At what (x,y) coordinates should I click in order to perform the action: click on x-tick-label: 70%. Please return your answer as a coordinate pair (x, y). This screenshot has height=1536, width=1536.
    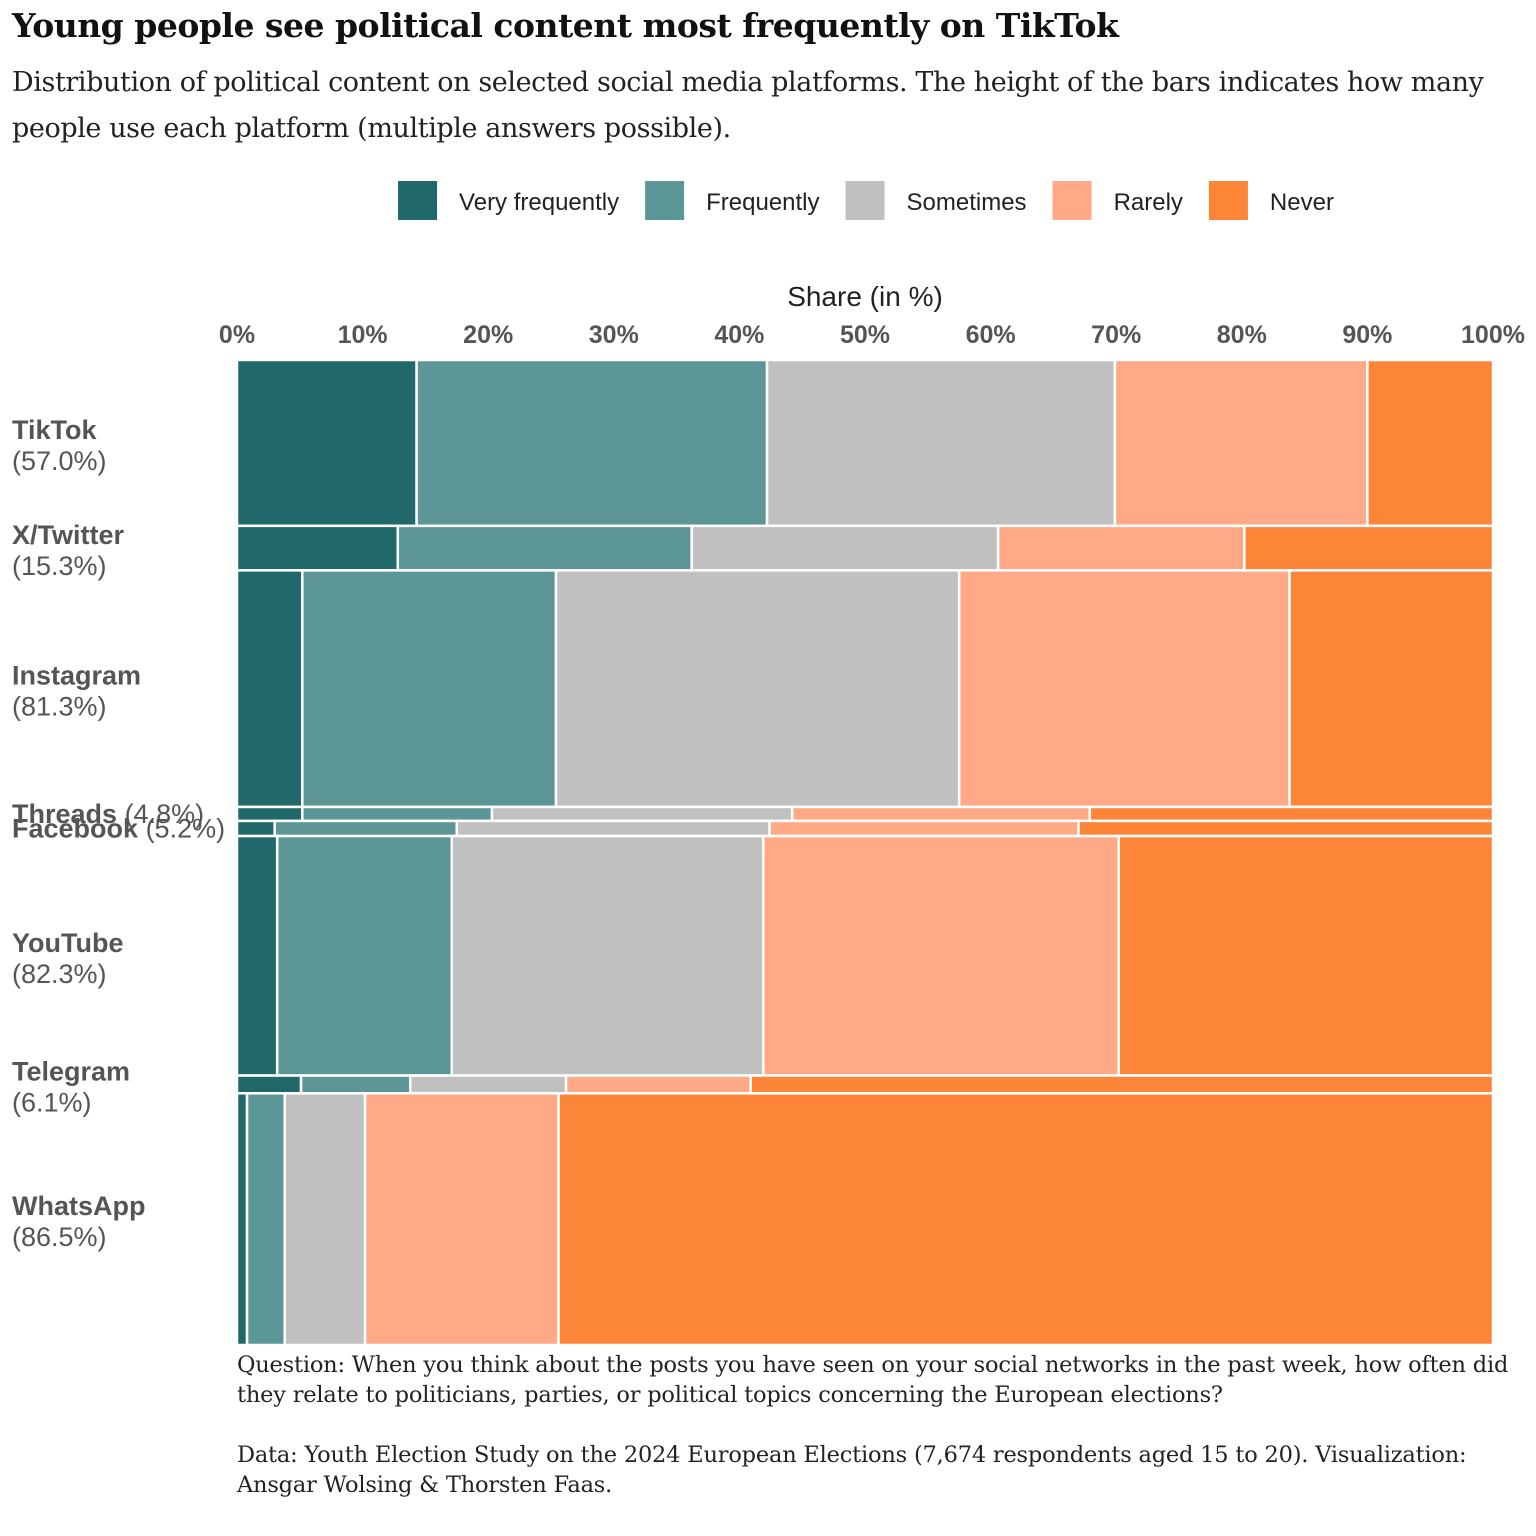
    Looking at the image, I should click on (1116, 335).